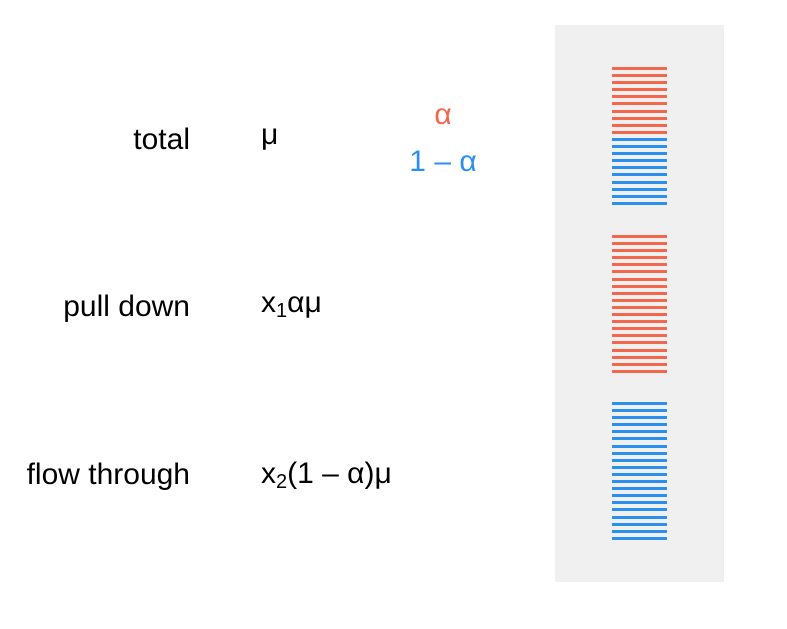  Describe the element at coordinates (268, 302) in the screenshot. I see `formula-pull-down-x: x` at that location.